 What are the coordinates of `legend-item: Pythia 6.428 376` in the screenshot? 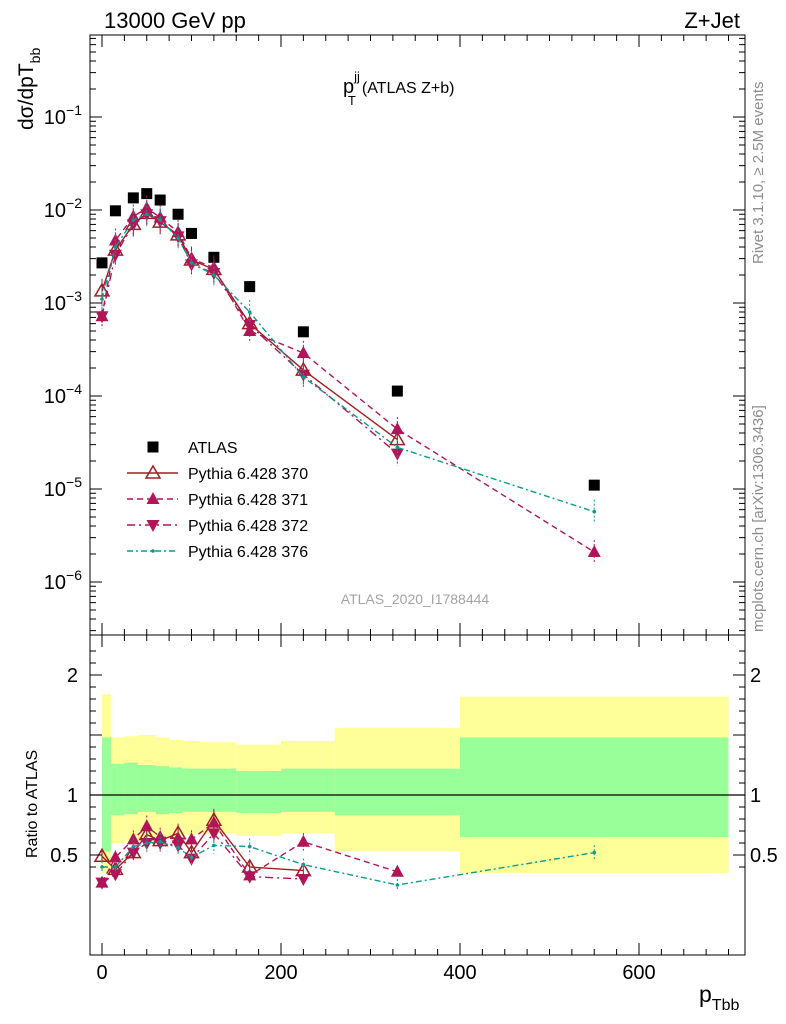 It's located at (217, 552).